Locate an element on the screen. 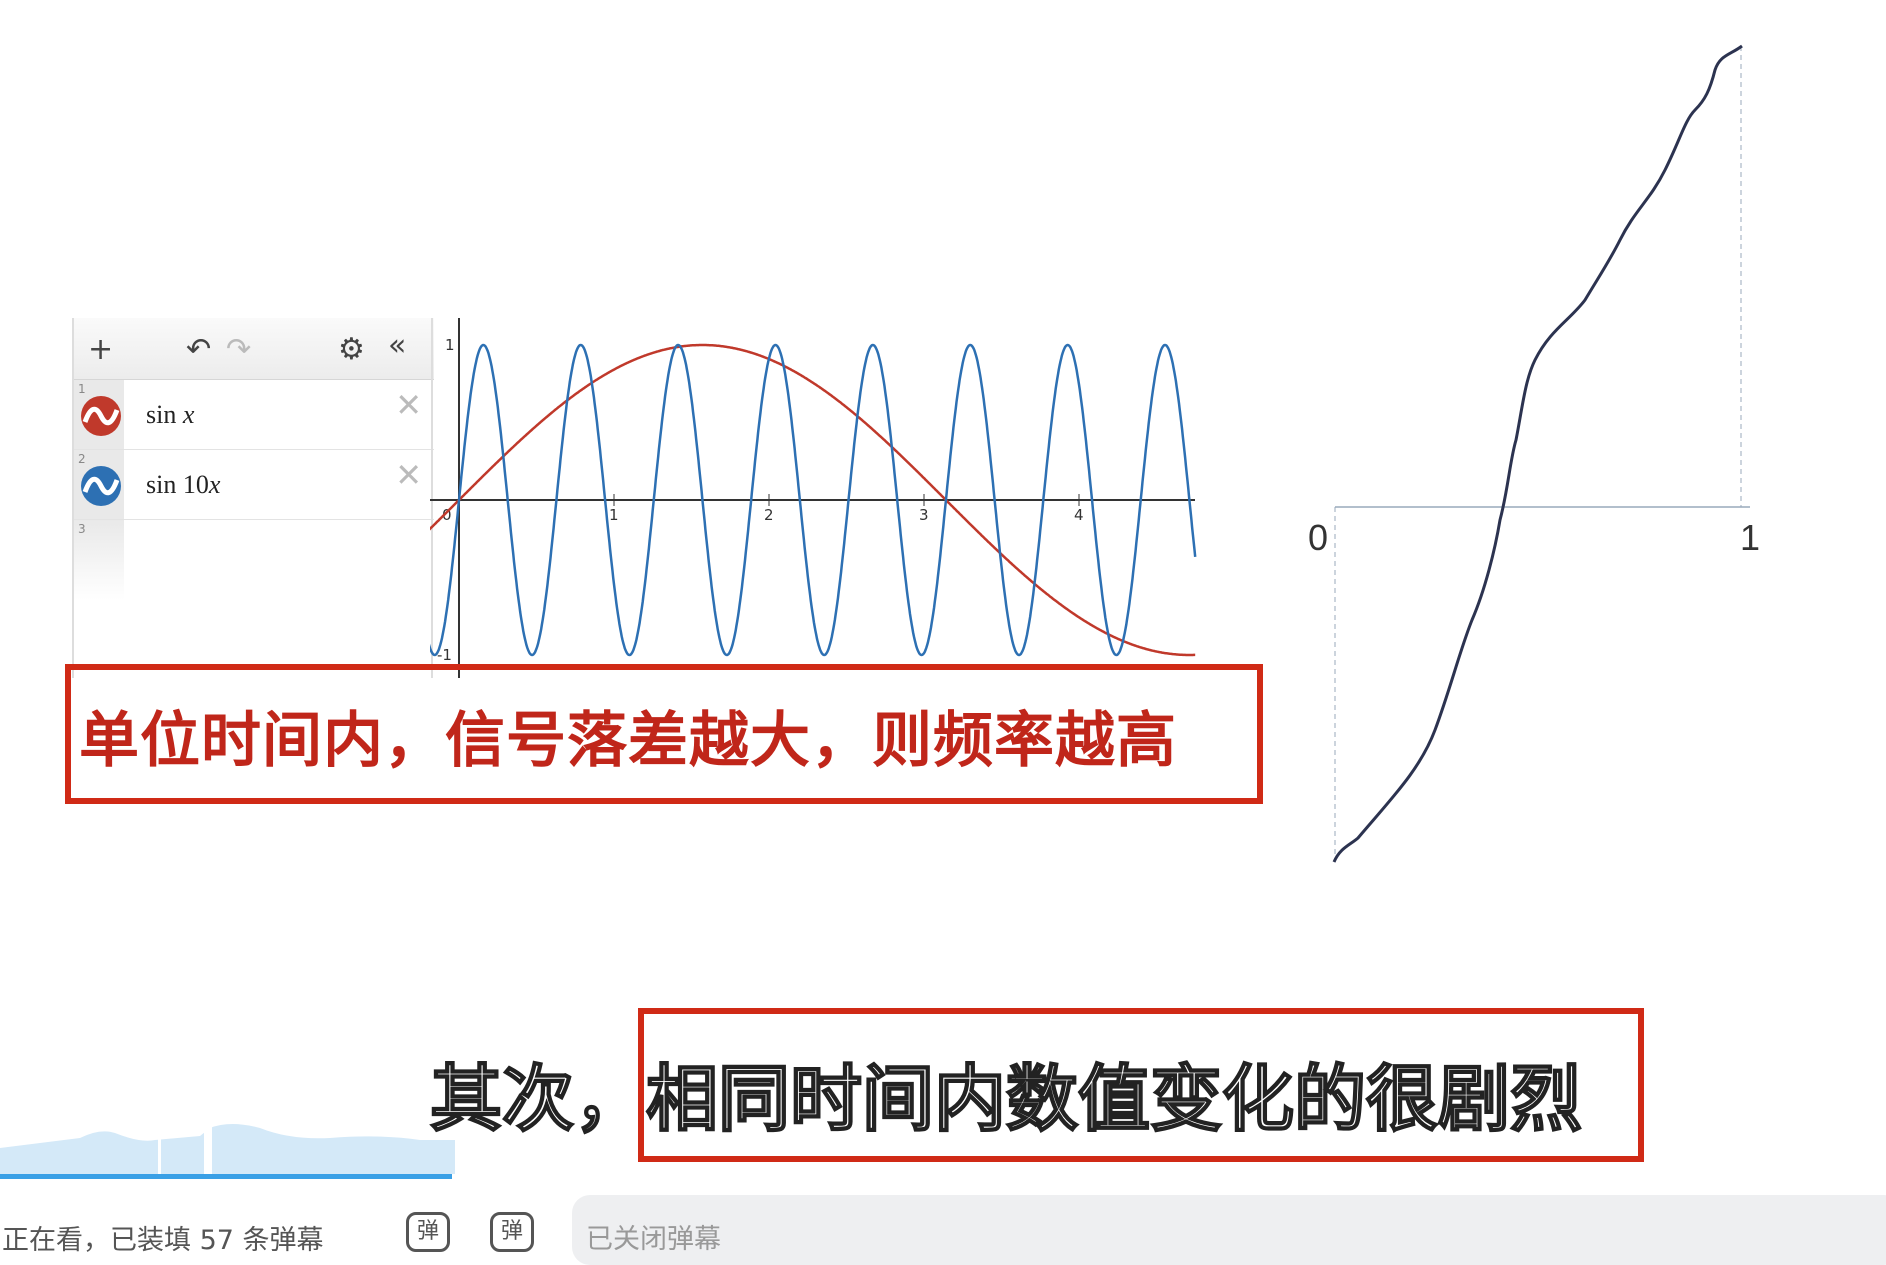 This screenshot has width=1886, height=1265. expression-index: 3 is located at coordinates (82, 529).